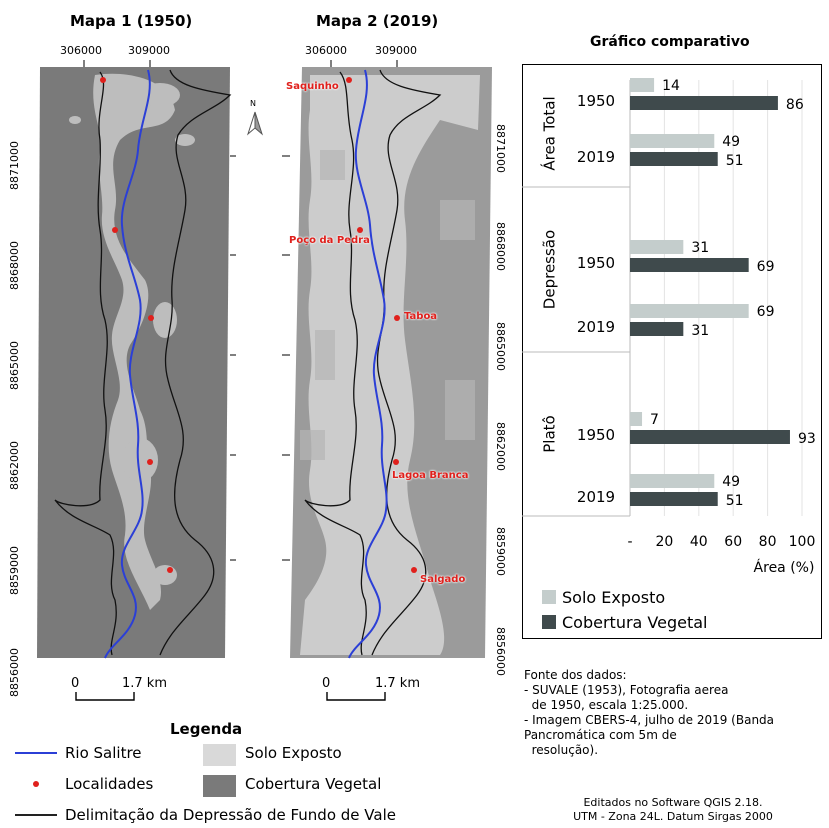  I want to click on map2-ytick: 8865000, so click(500, 346).